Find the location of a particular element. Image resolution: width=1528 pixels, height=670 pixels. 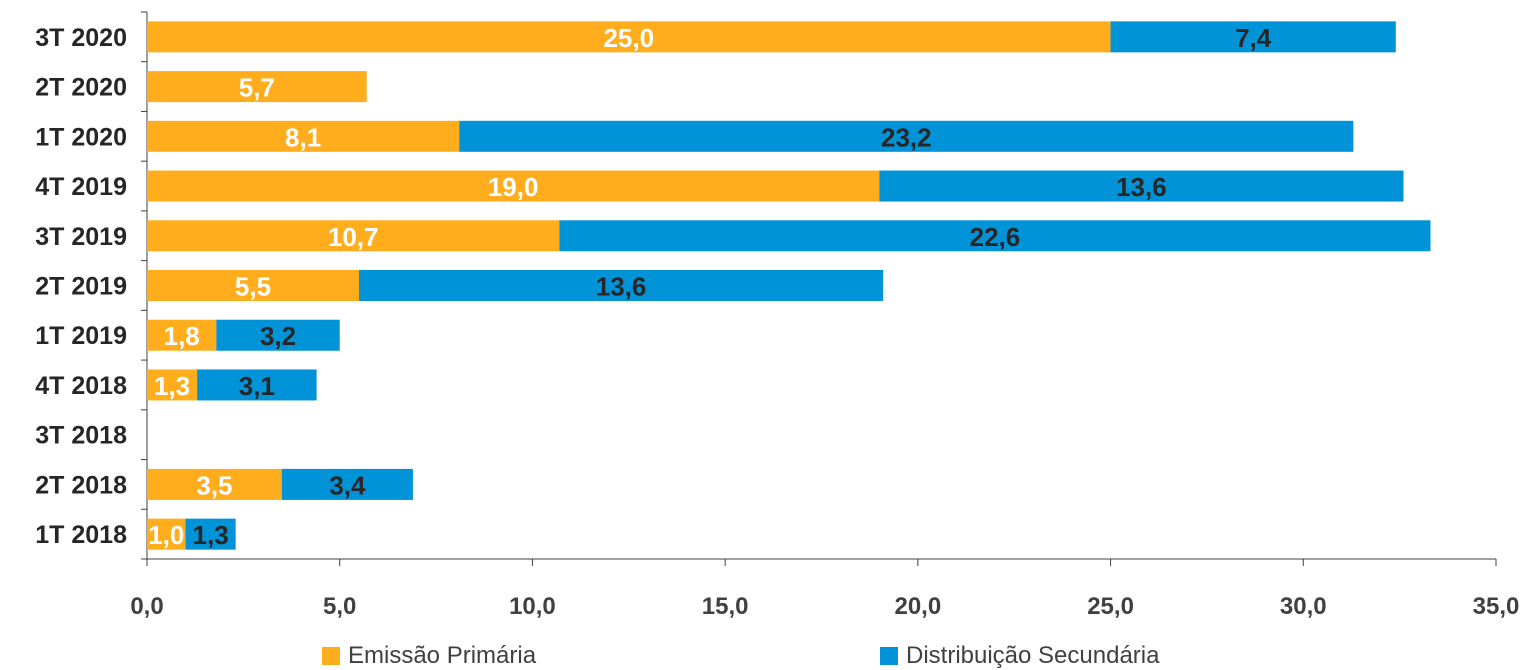

legend-swatch-emissao-primaria is located at coordinates (331, 656).